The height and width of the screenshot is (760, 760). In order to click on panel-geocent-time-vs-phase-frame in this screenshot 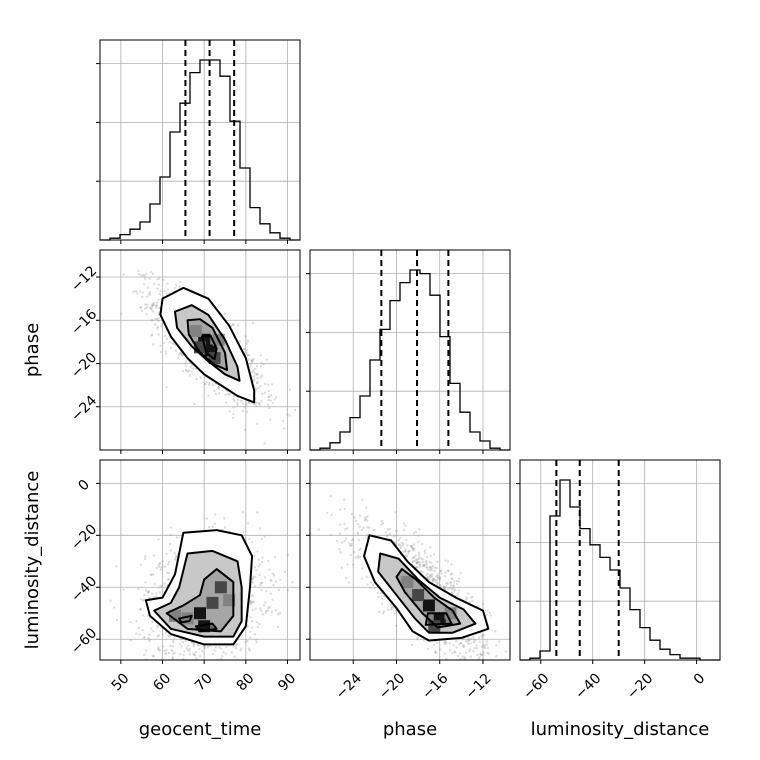, I will do `click(200, 350)`.